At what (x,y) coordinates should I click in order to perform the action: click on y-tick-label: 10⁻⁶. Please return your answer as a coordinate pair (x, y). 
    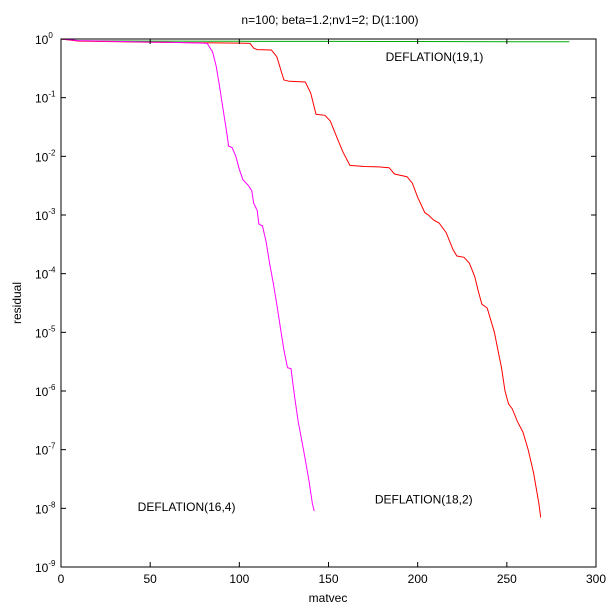
    Looking at the image, I should click on (45, 391).